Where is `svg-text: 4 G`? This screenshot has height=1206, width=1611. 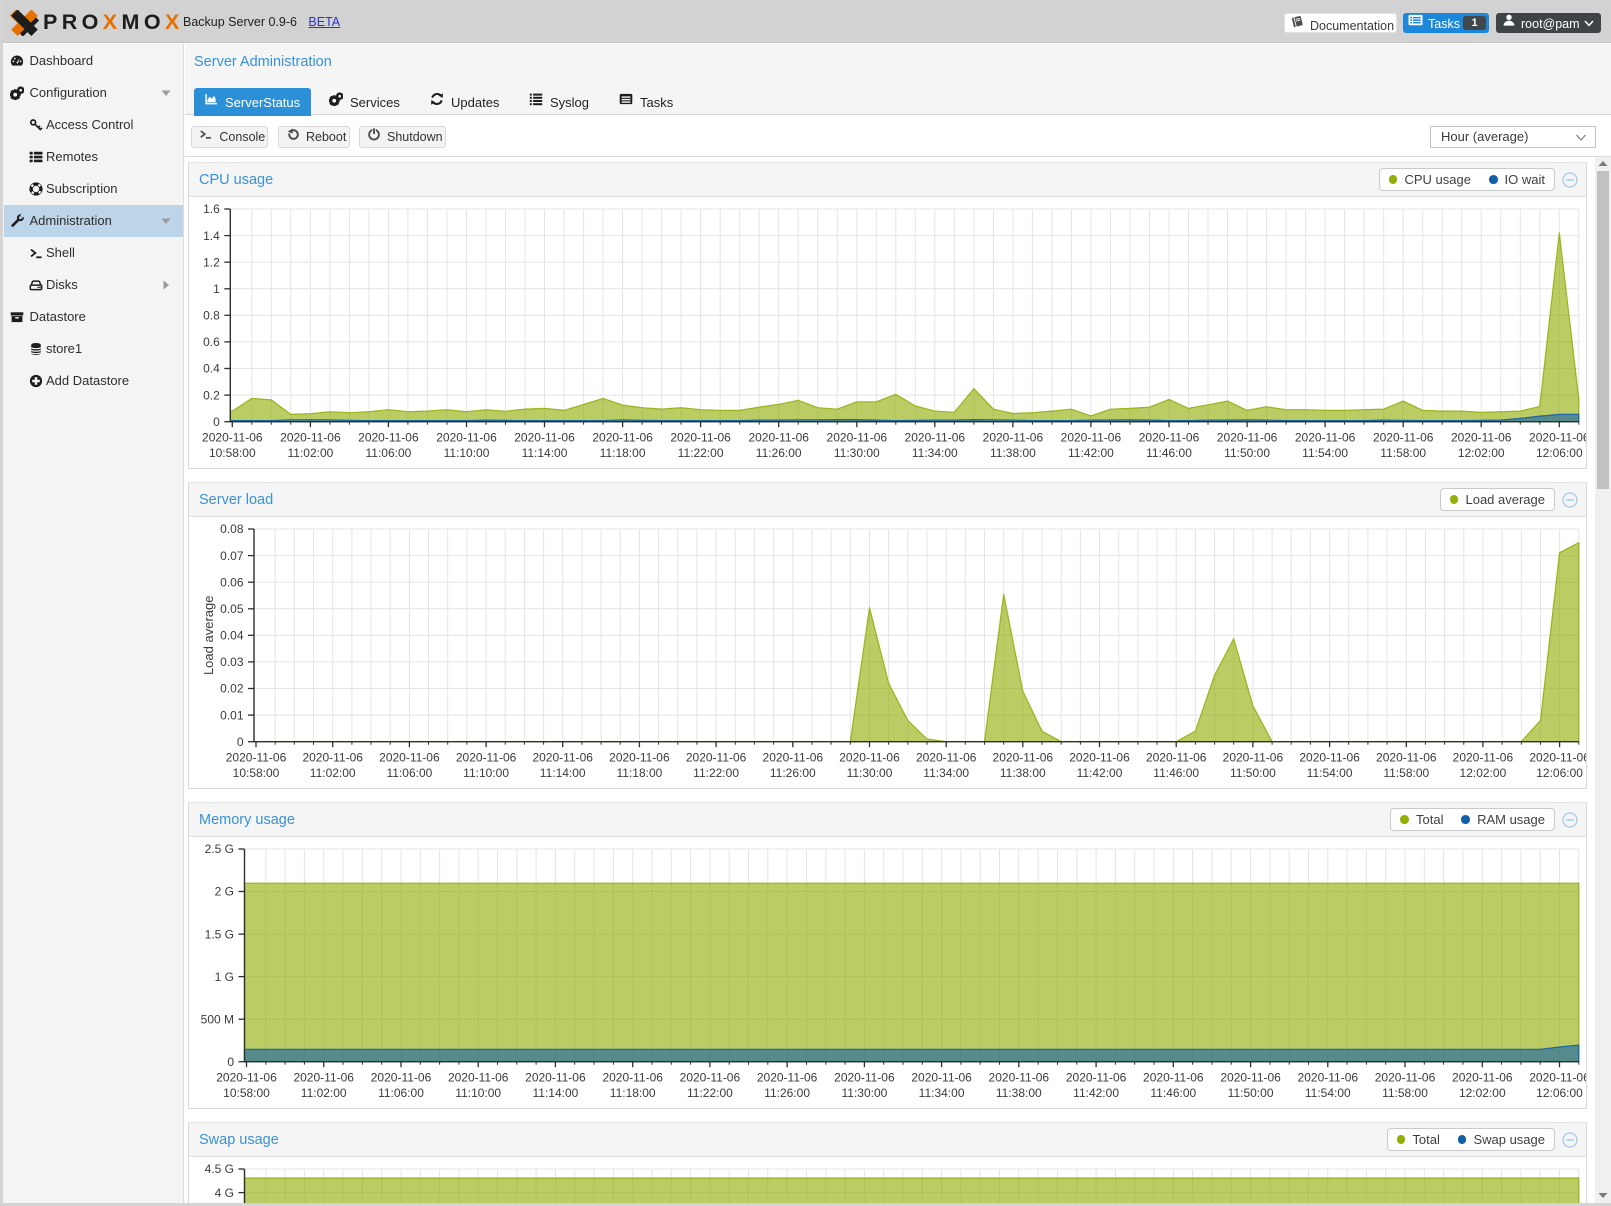 svg-text: 4 G is located at coordinates (224, 1193).